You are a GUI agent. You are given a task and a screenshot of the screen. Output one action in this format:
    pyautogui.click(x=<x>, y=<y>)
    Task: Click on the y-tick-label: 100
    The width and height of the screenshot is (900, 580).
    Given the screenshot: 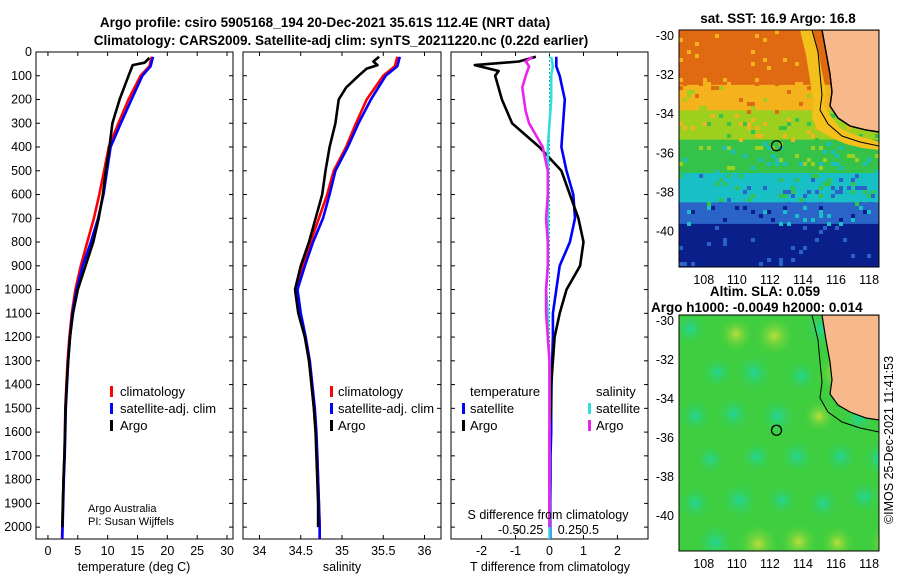 What is the action you would take?
    pyautogui.click(x=21, y=76)
    